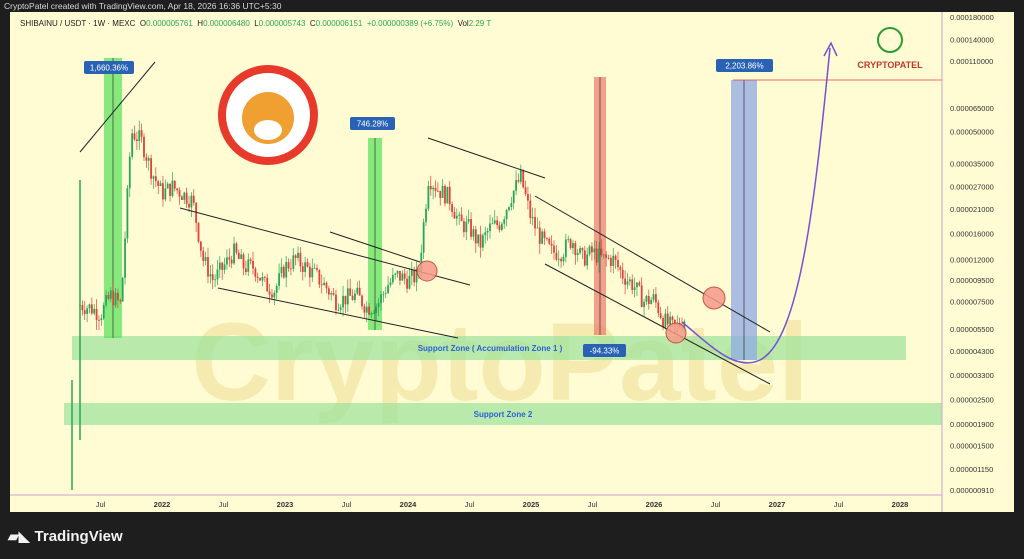 The height and width of the screenshot is (559, 1024). I want to click on support-zone-1-label: Support Zone ( Accumulation Zone 1 ), so click(490, 348).